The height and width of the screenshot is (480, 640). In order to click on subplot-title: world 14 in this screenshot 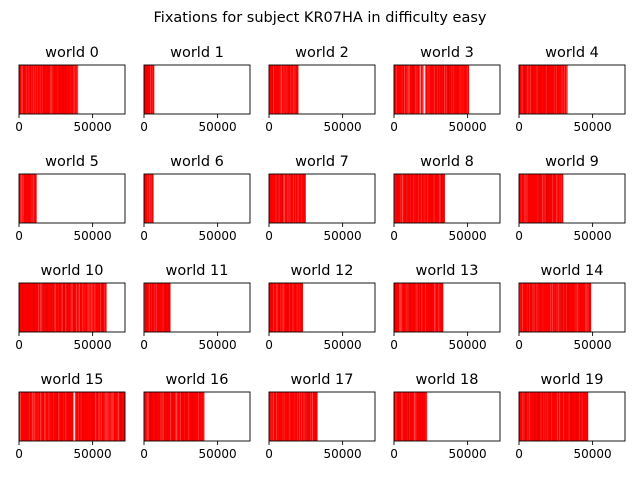, I will do `click(572, 271)`.